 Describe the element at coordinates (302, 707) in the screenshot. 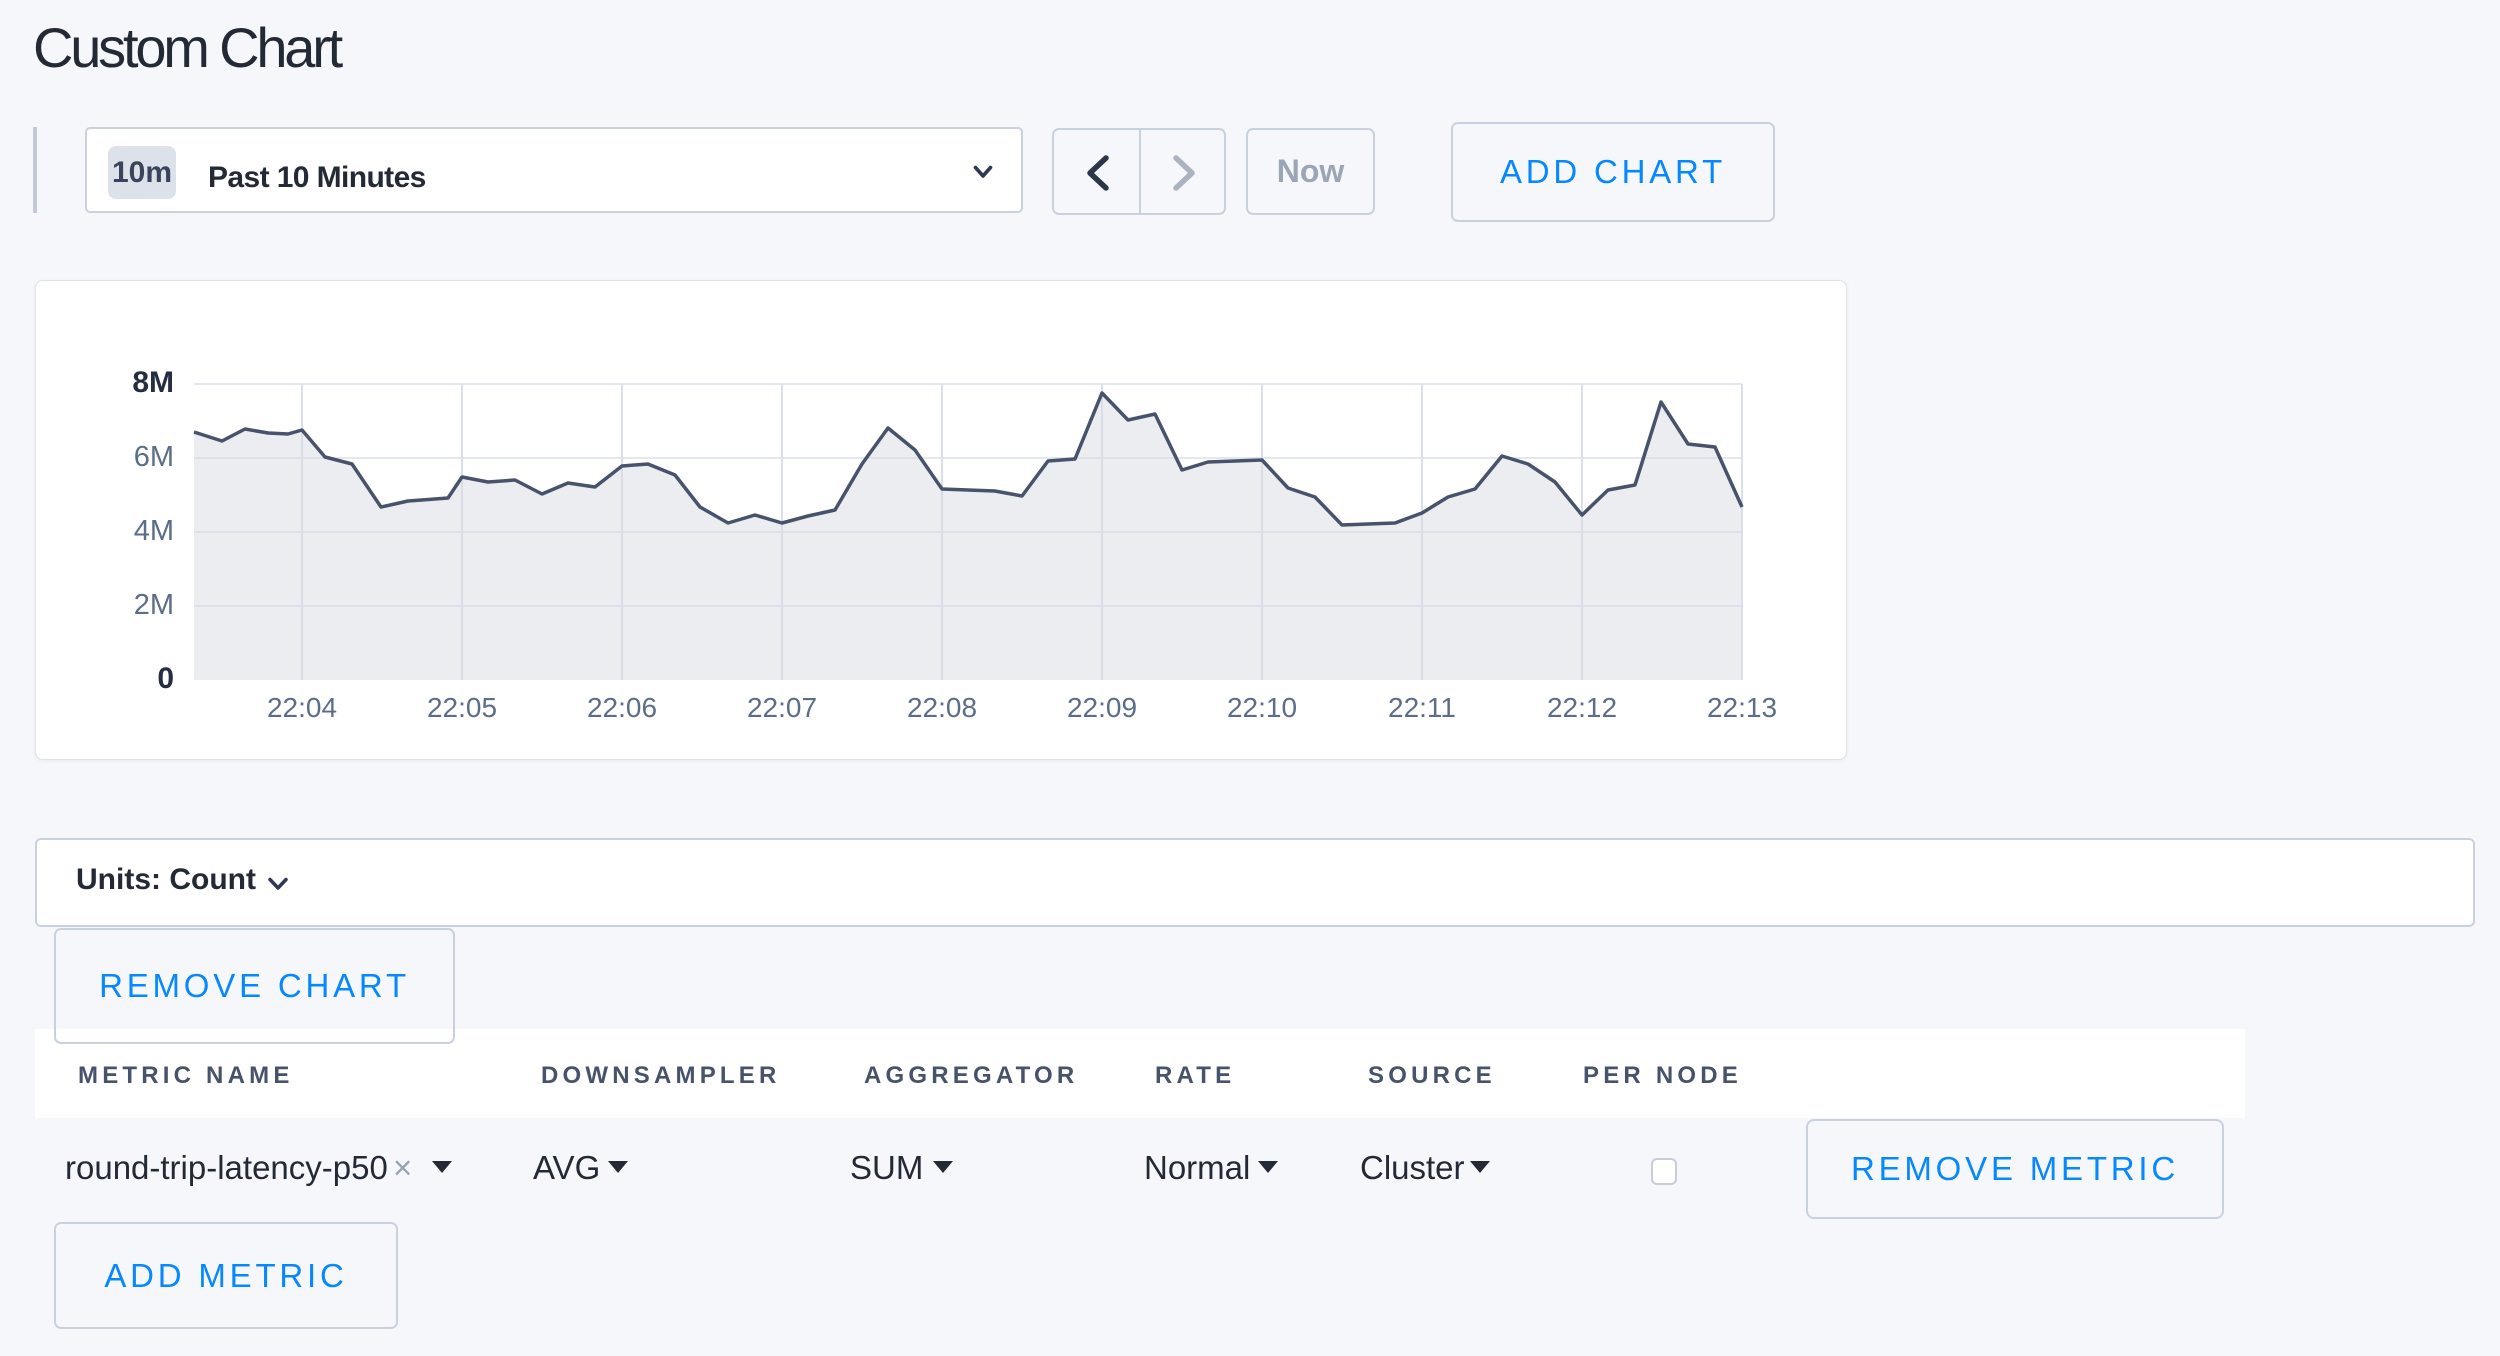

I see `svg-text: 22:04` at that location.